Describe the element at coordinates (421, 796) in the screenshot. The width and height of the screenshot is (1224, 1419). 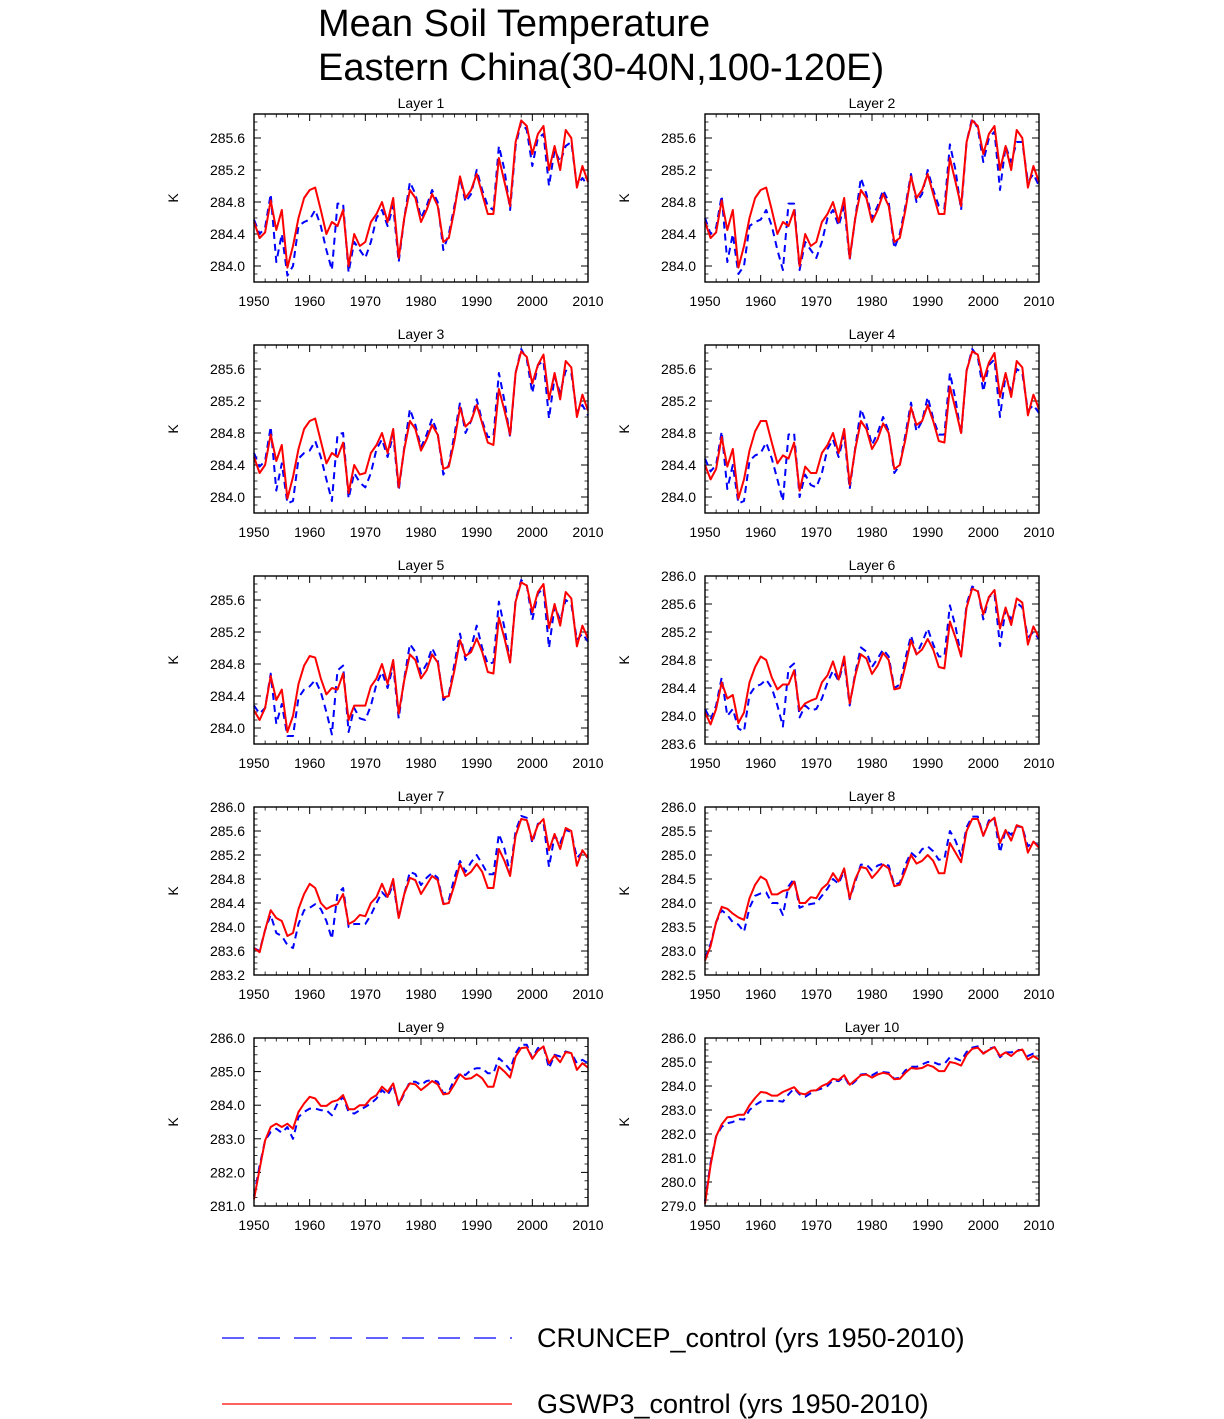
I see `panel-title: Layer 7` at that location.